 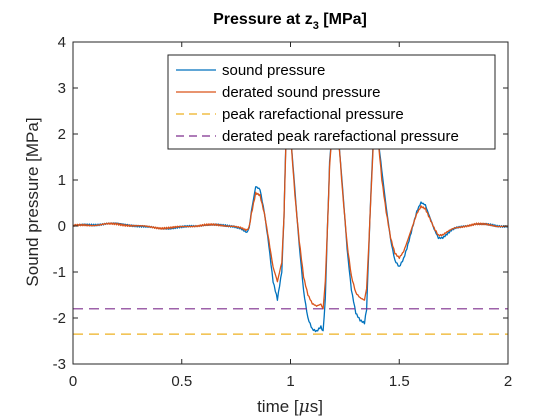 I want to click on legend-label-1: sound pressure, so click(x=273, y=70).